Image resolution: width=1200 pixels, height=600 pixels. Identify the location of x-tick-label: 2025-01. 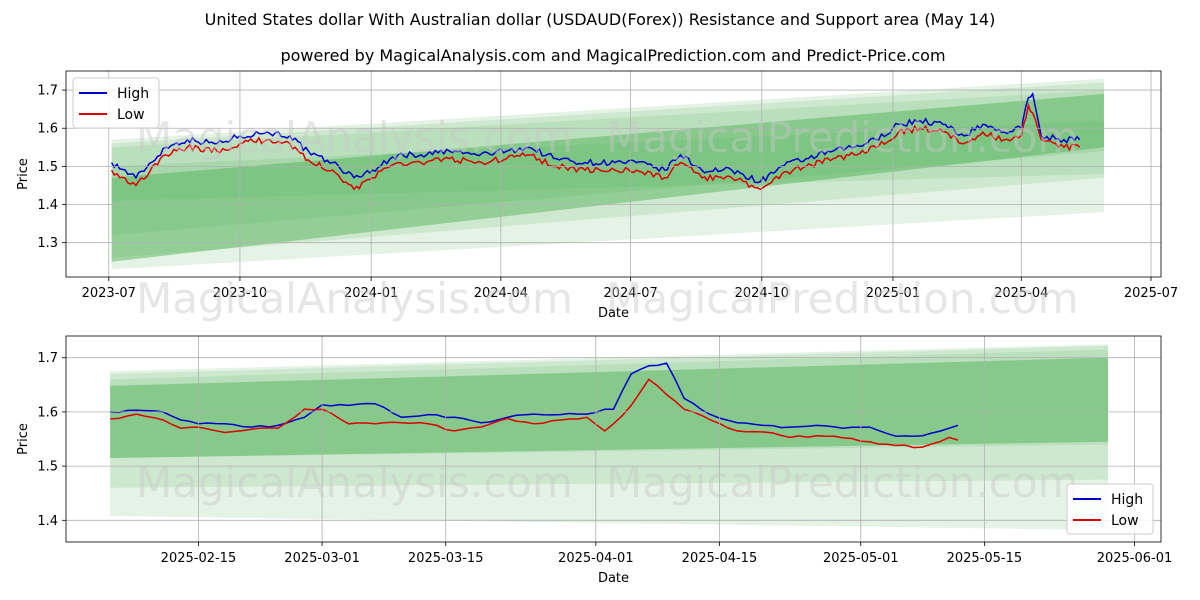
(893, 293).